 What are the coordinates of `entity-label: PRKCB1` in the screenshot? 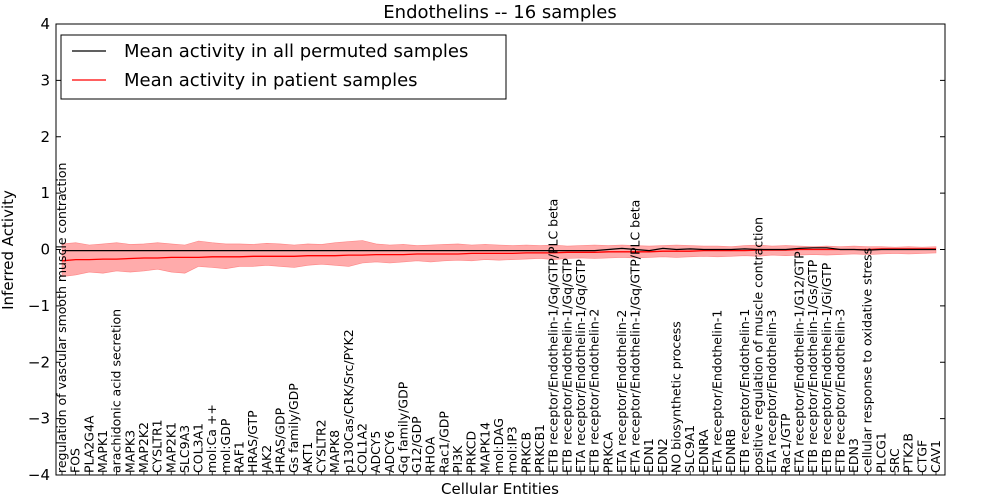 It's located at (539, 448).